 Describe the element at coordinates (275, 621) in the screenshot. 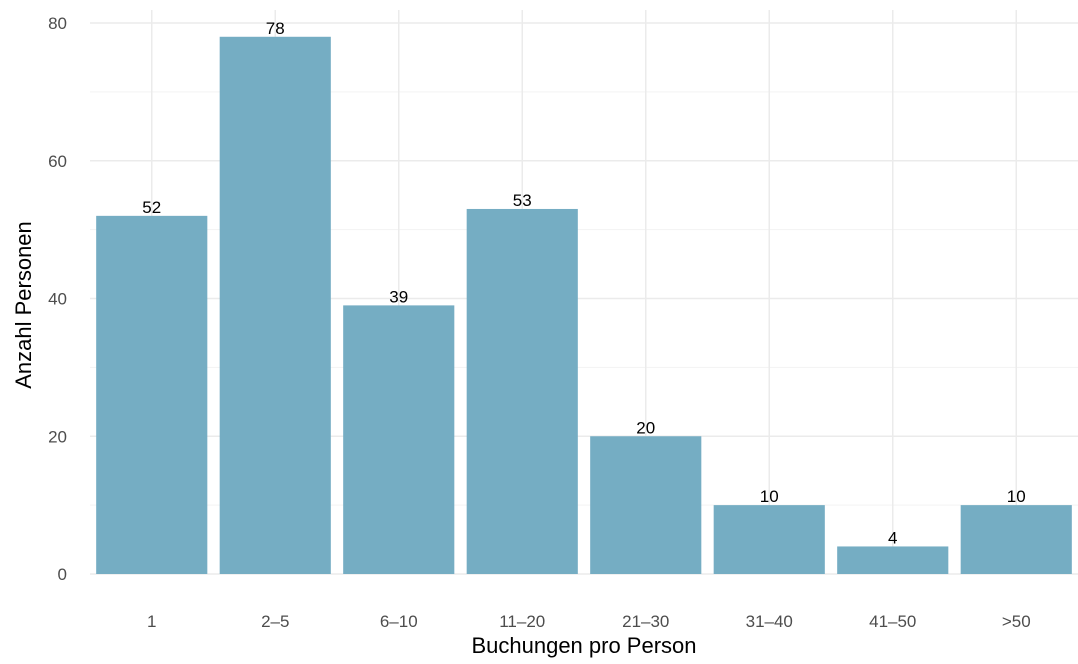

I see `x-tick-label: 2–5` at that location.